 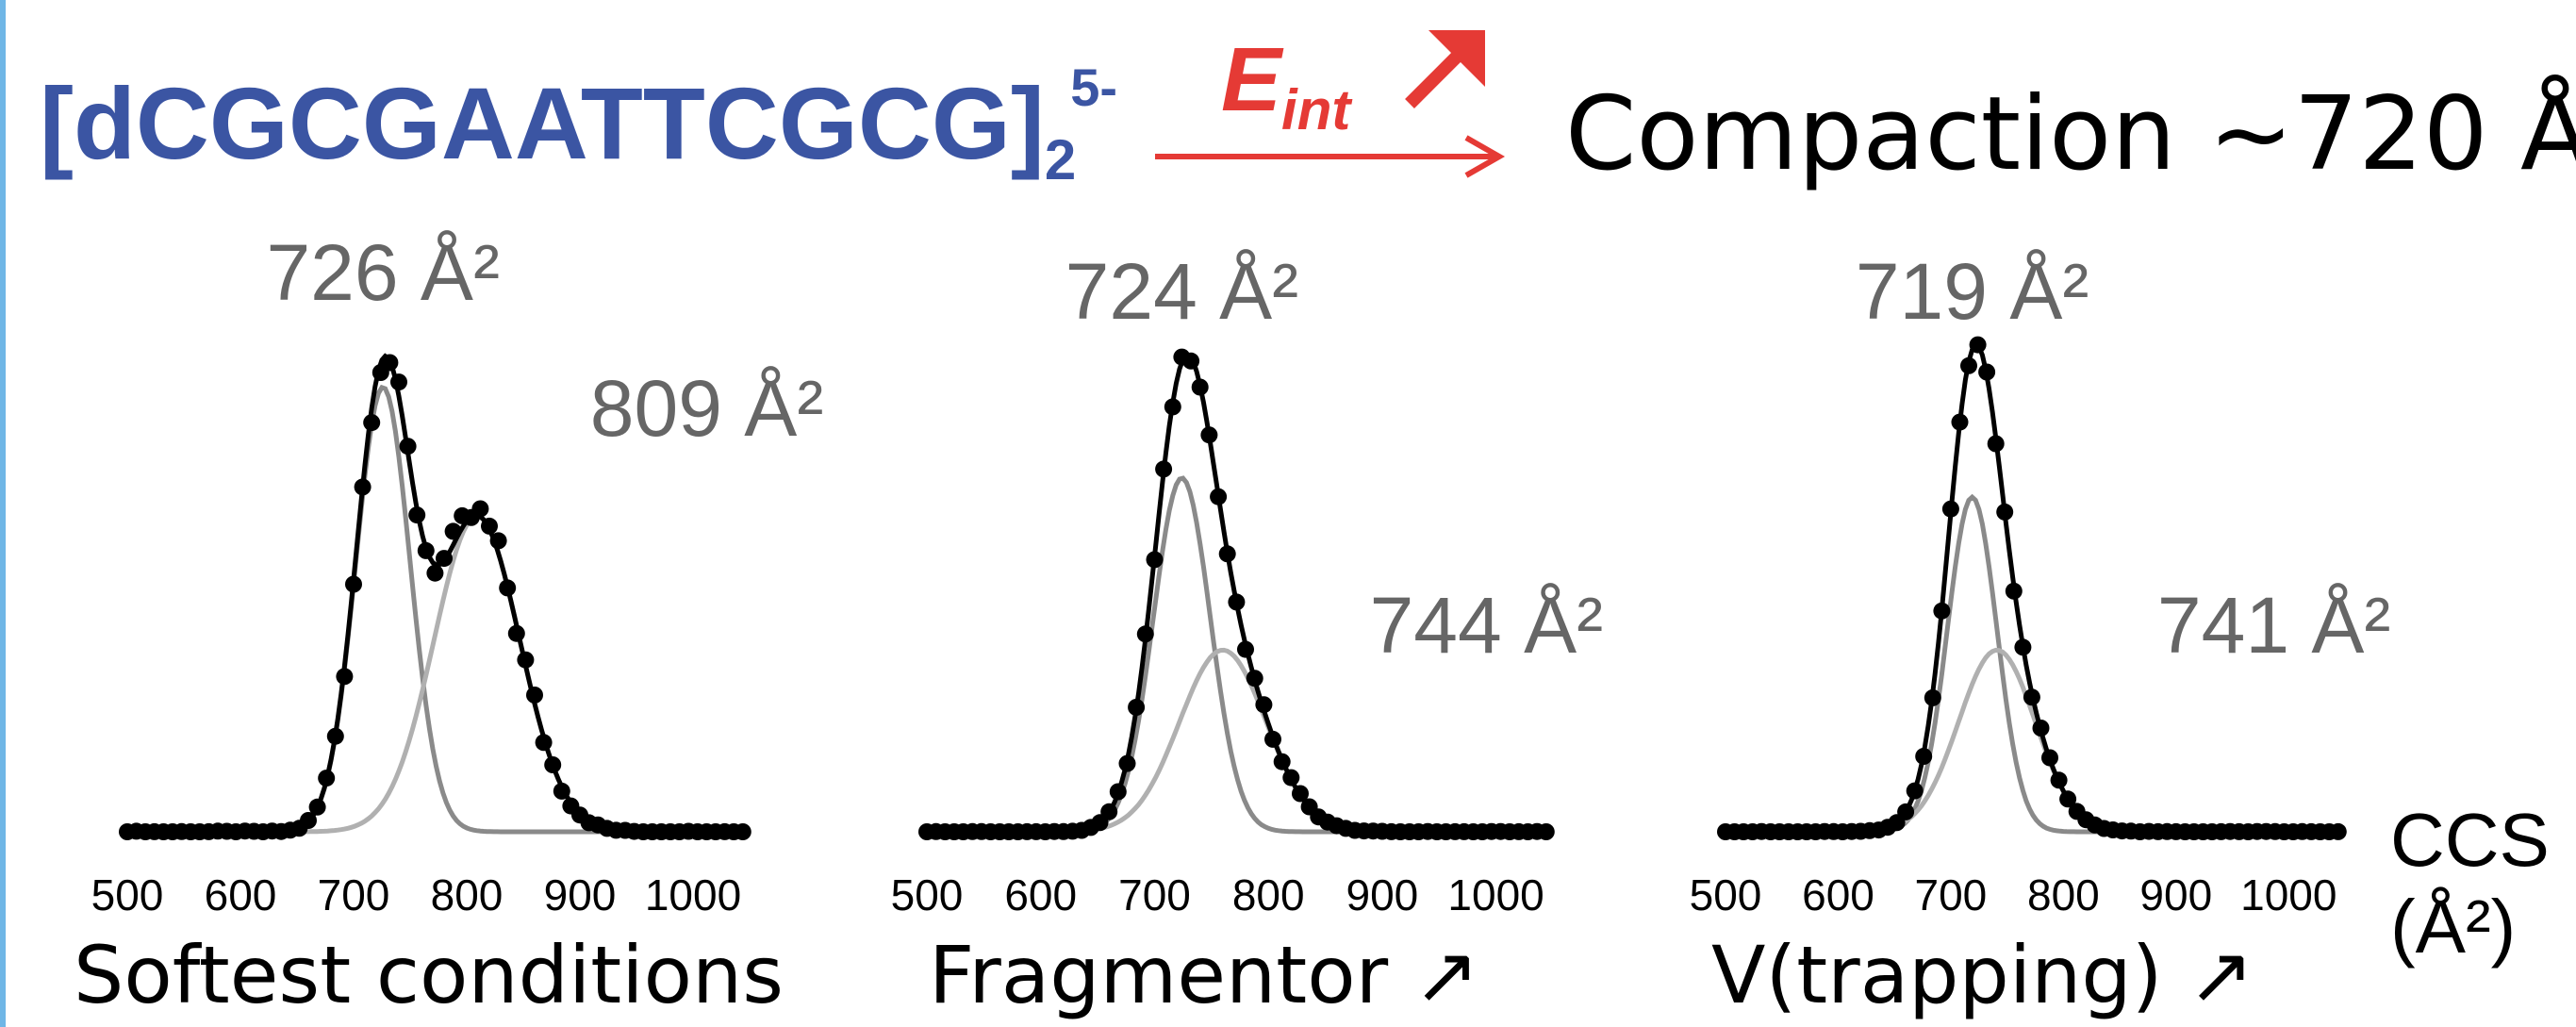 I want to click on eint-label: Eint, so click(x=1285, y=85).